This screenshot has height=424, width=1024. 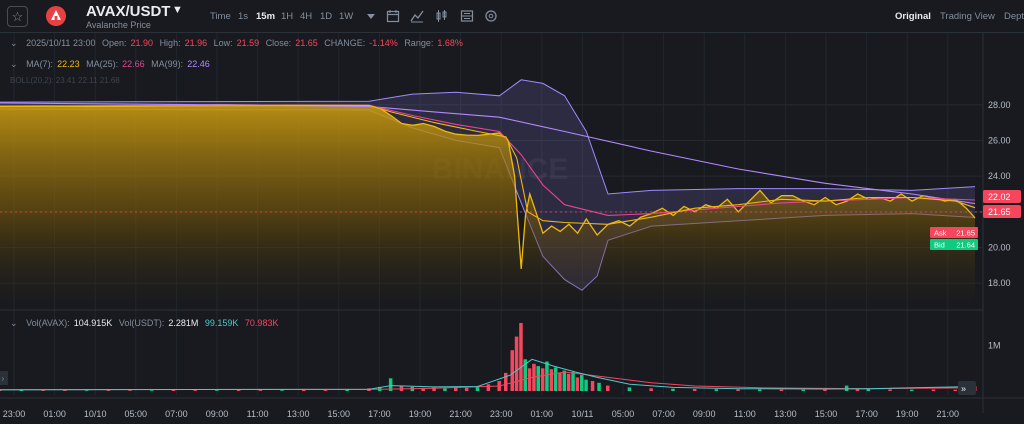 What do you see at coordinates (93, 323) in the screenshot?
I see `legend-vol-avax: 104.915K` at bounding box center [93, 323].